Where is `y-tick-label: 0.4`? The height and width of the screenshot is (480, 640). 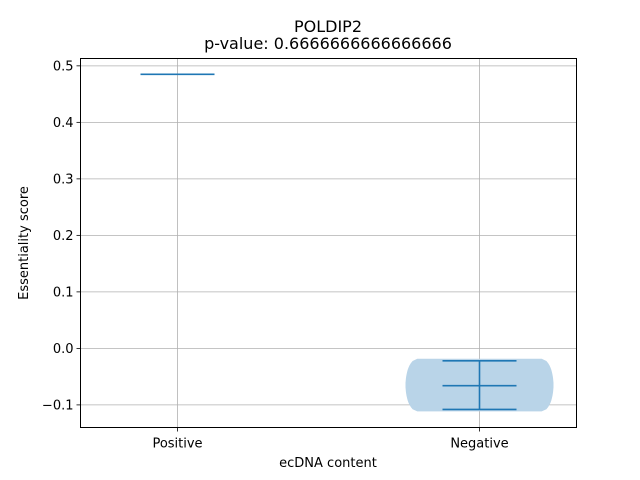 y-tick-label: 0.4 is located at coordinates (63, 123).